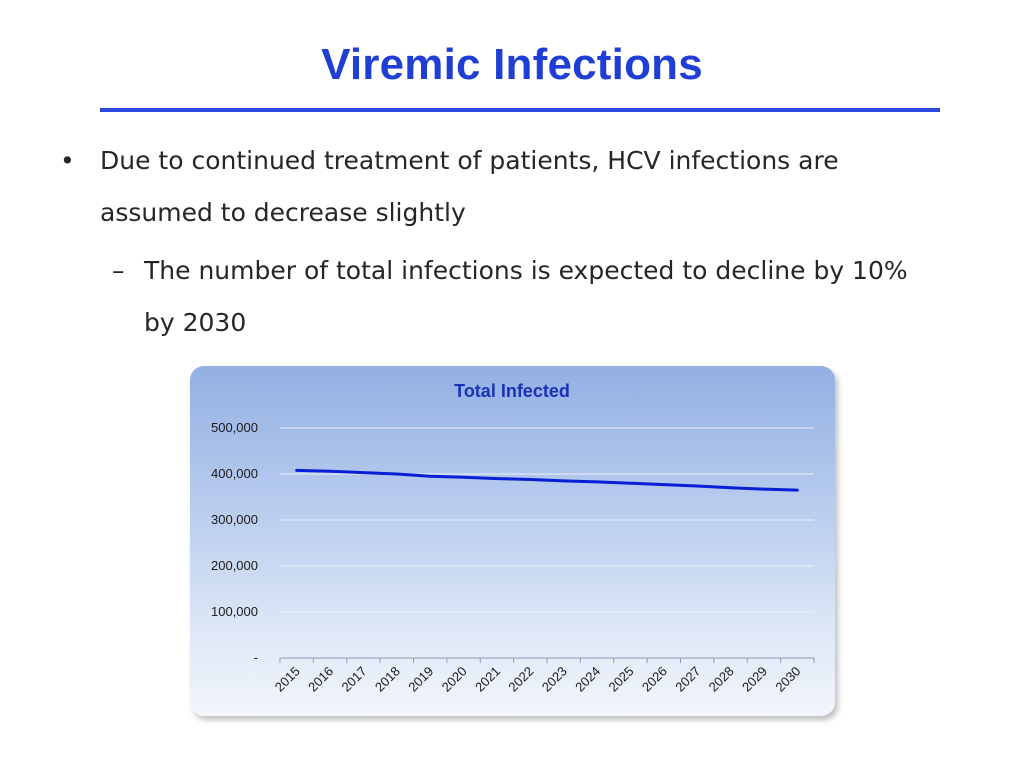  I want to click on title-divider, so click(520, 110).